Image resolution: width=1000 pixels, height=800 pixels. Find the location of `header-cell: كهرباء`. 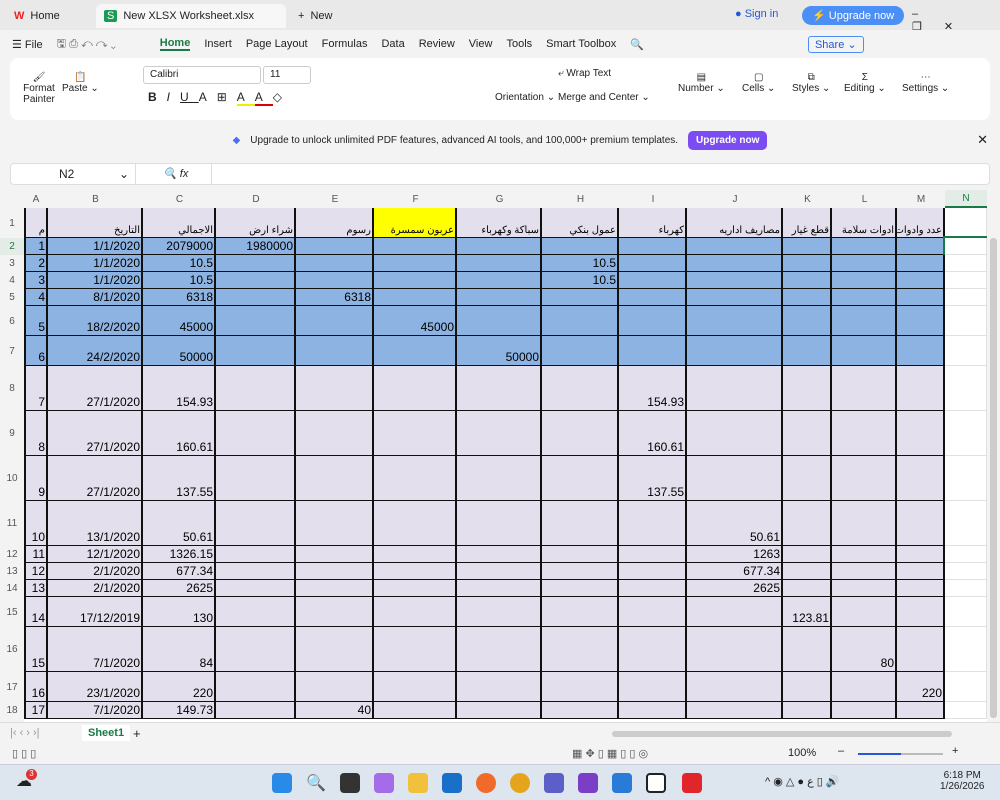

header-cell: كهرباء is located at coordinates (653, 223).